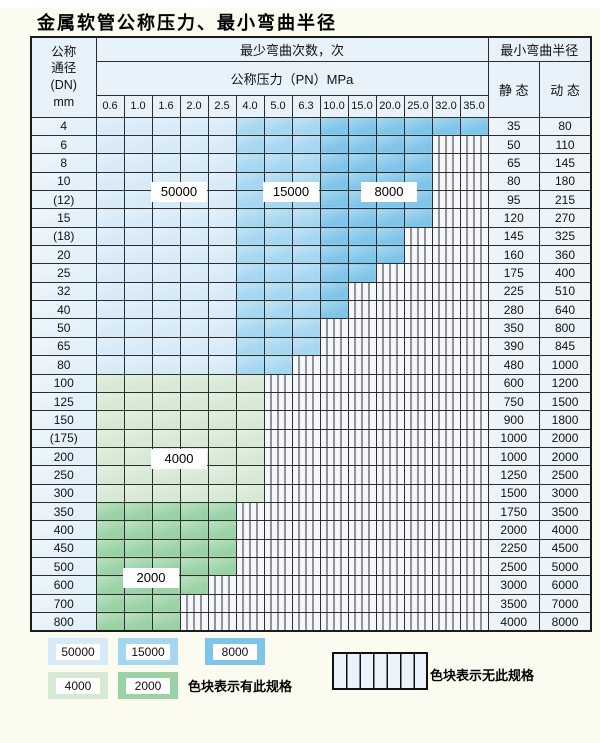 This screenshot has width=600, height=743. What do you see at coordinates (311, 346) in the screenshot?
I see `table-row-dn-65: 65 390 845` at bounding box center [311, 346].